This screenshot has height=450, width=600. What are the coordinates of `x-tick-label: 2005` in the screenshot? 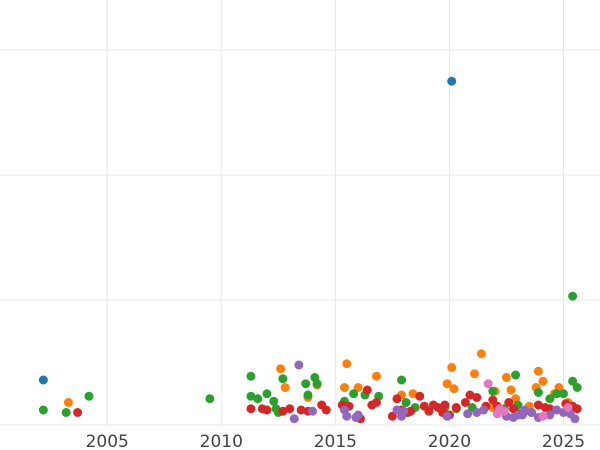 It's located at (107, 441).